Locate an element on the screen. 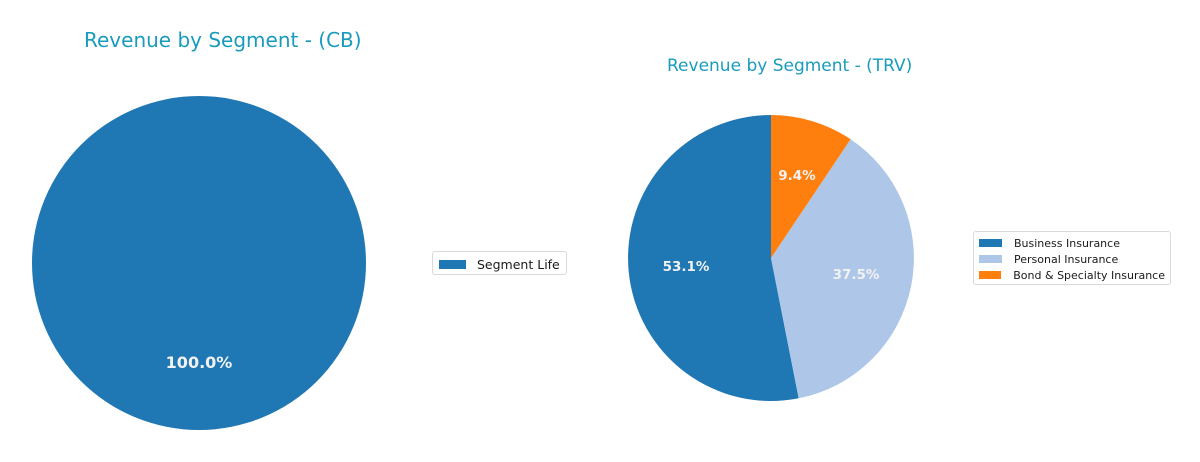  legend-label: Personal Insurance is located at coordinates (1066, 259).